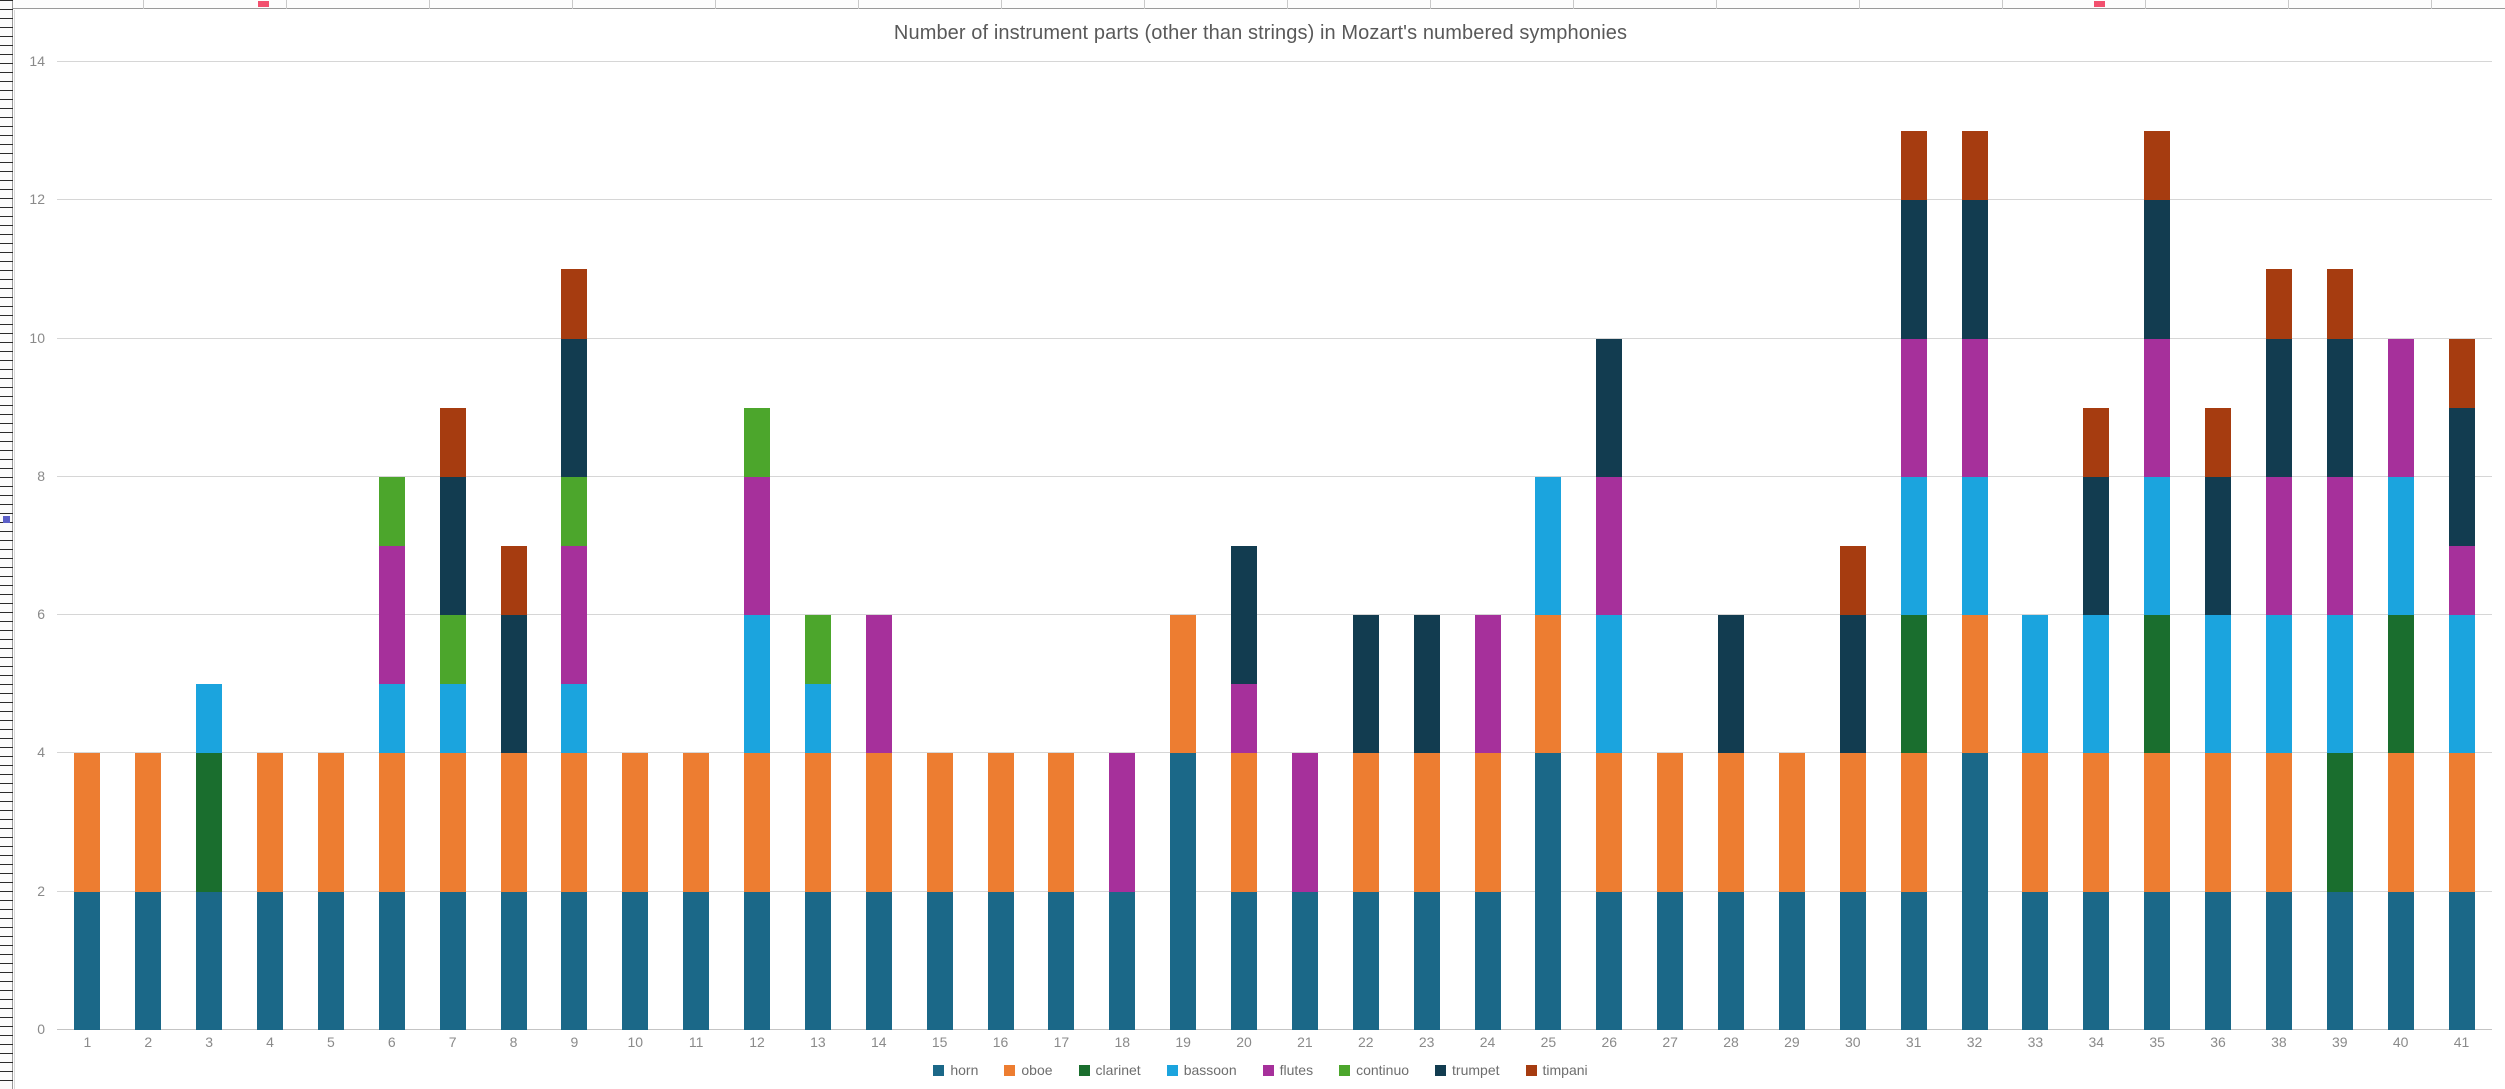 The height and width of the screenshot is (1089, 2505). Describe the element at coordinates (955, 1070) in the screenshot. I see `legend-item-horn: horn` at that location.